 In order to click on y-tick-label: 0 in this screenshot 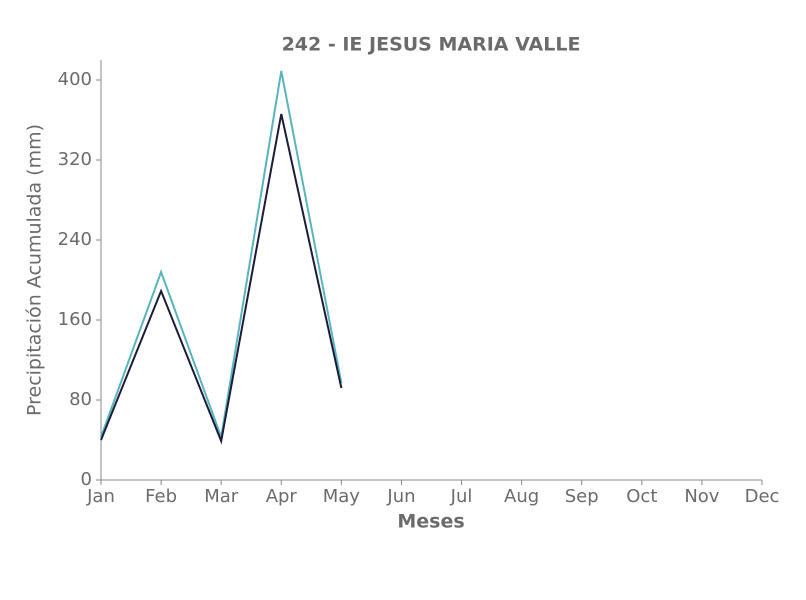, I will do `click(86, 479)`.